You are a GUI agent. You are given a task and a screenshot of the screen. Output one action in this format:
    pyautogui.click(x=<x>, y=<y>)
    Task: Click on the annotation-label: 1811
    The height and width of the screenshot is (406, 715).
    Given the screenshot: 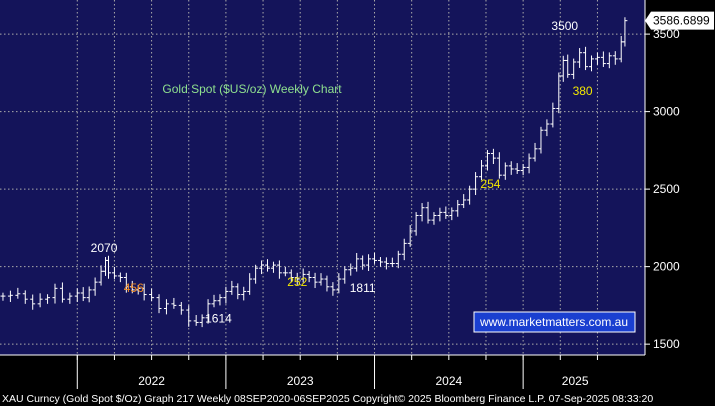 What is the action you would take?
    pyautogui.click(x=363, y=288)
    